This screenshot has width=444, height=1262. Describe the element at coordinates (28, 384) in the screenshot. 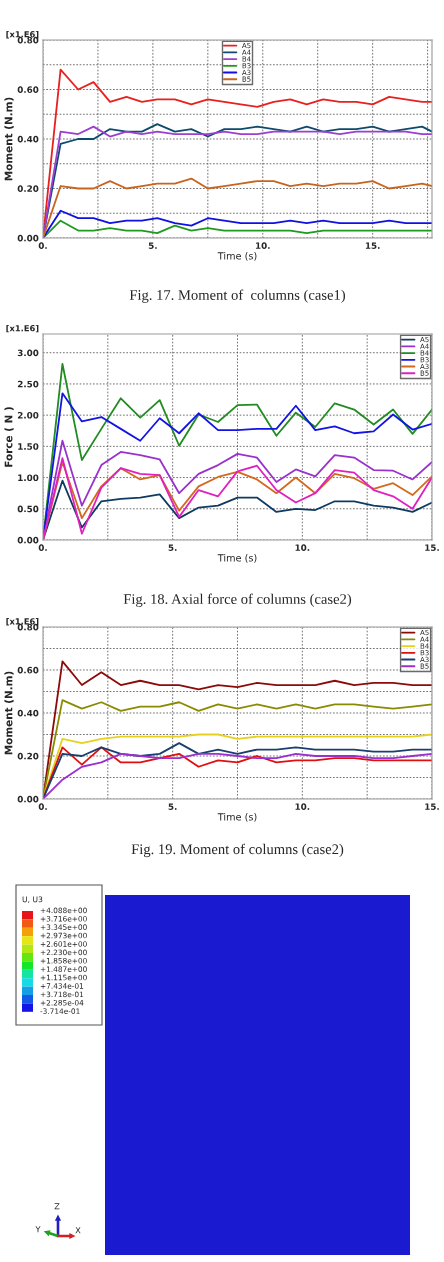

I see `y-tick-label: 2.50` at that location.